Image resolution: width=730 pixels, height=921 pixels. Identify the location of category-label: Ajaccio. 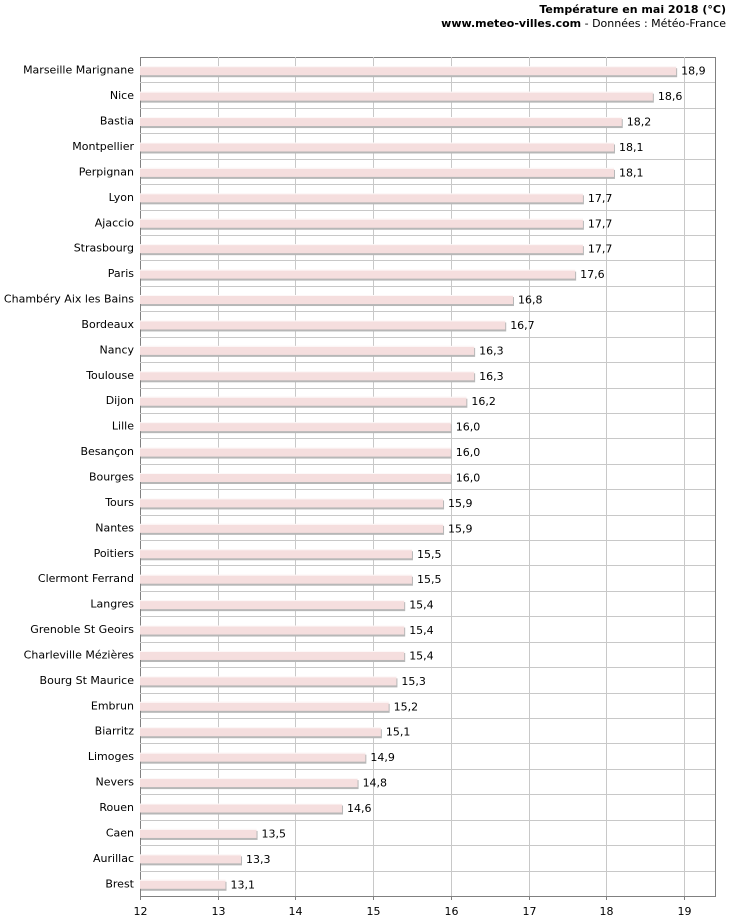
(114, 222).